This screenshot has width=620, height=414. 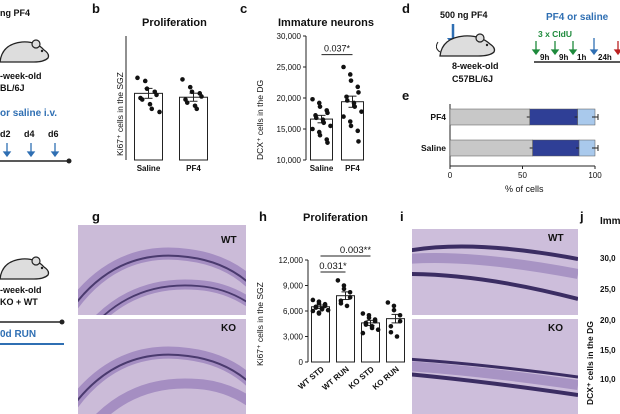 What do you see at coordinates (293, 286) in the screenshot?
I see `y-tick-label-3: 9,000` at bounding box center [293, 286].